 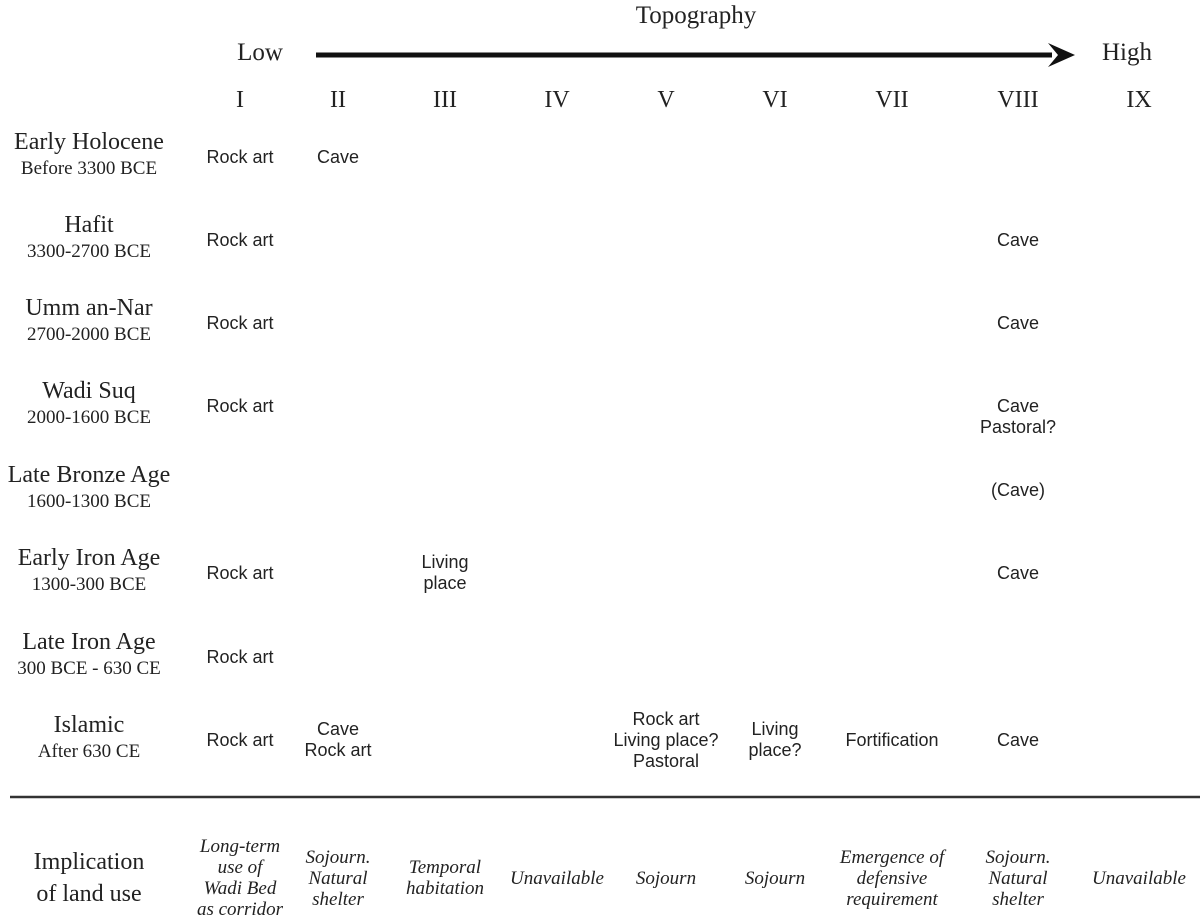 What do you see at coordinates (666, 760) in the screenshot?
I see `cell-line: Pastoral` at bounding box center [666, 760].